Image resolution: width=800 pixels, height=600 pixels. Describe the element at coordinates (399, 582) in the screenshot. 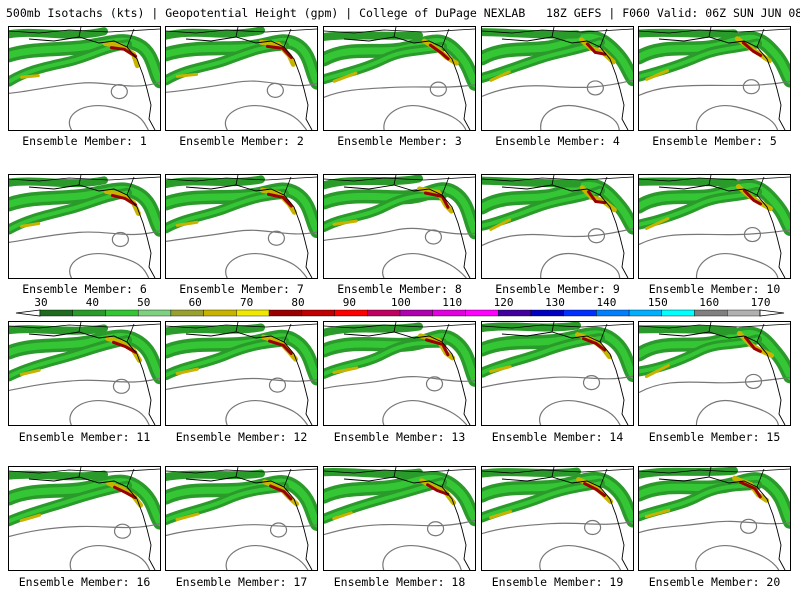

I see `member-caption: Ensemble Member: 18` at that location.